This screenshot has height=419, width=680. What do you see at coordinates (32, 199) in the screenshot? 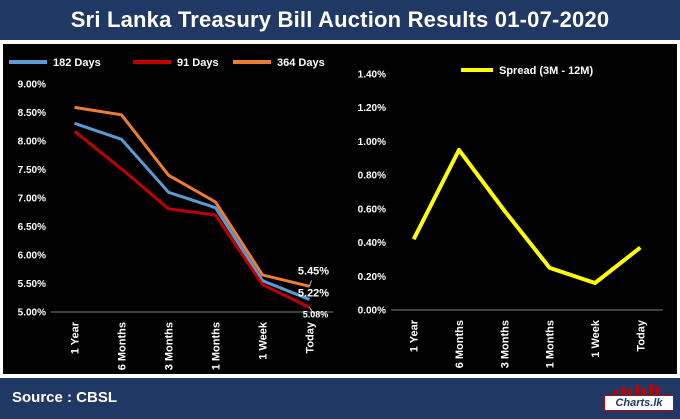
I see `y-tick-label: 7.00%` at bounding box center [32, 199].